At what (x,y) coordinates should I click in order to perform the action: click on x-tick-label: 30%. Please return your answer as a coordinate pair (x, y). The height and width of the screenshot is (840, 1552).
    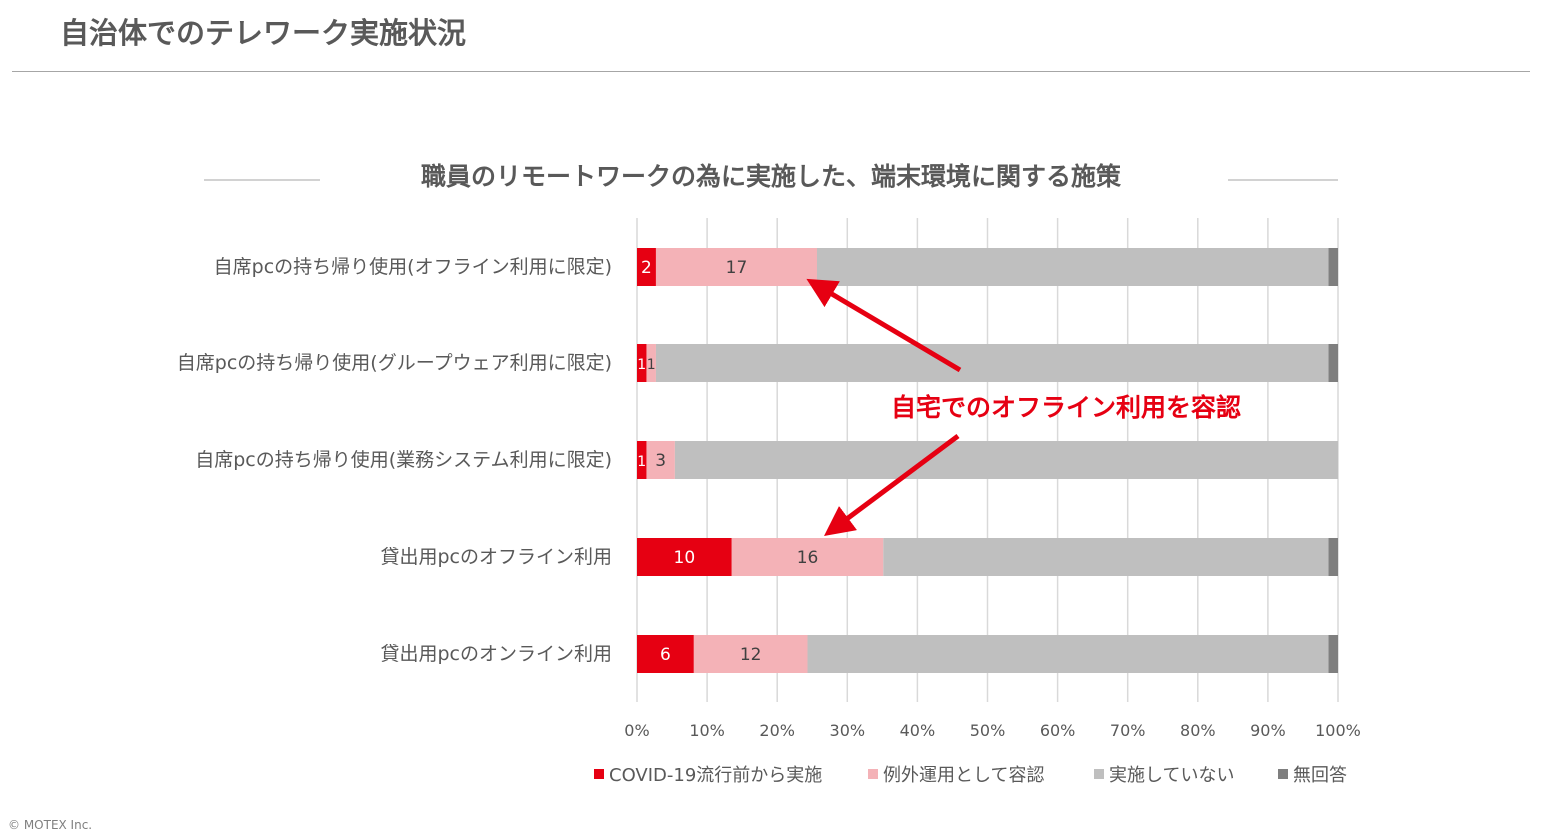
    Looking at the image, I should click on (848, 730).